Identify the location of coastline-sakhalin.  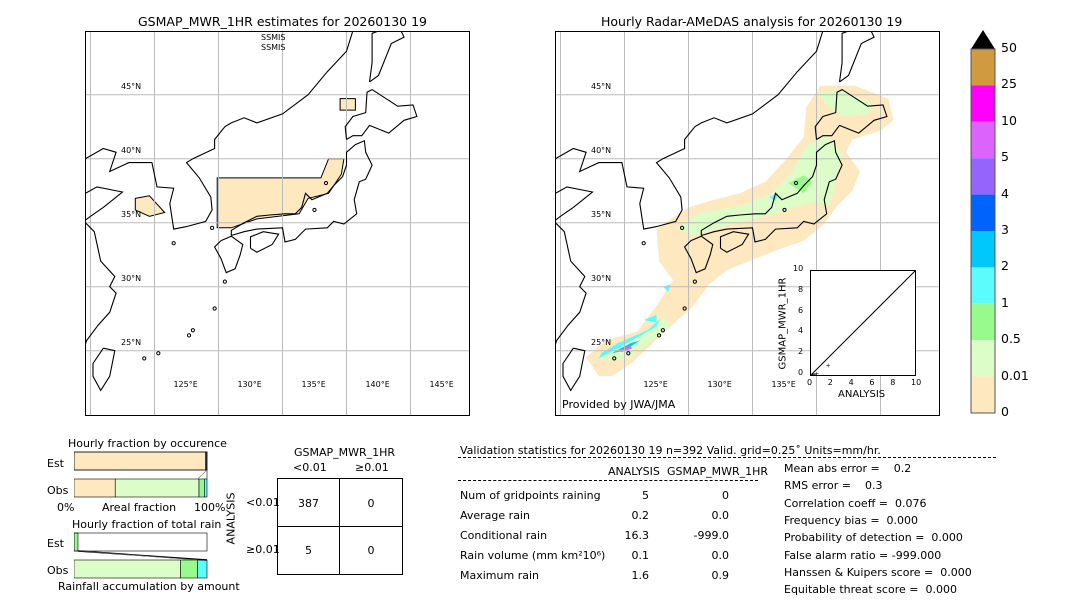
(386, 57).